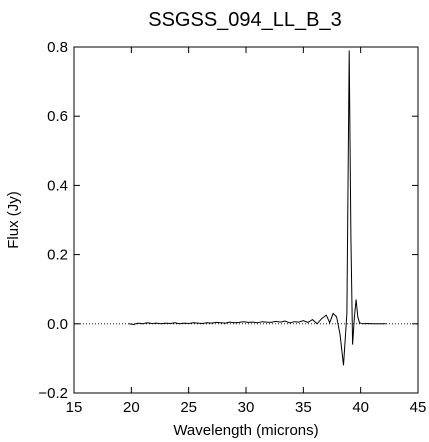 This screenshot has width=429, height=442. I want to click on x-axis-label: Wavelength (microns), so click(245, 430).